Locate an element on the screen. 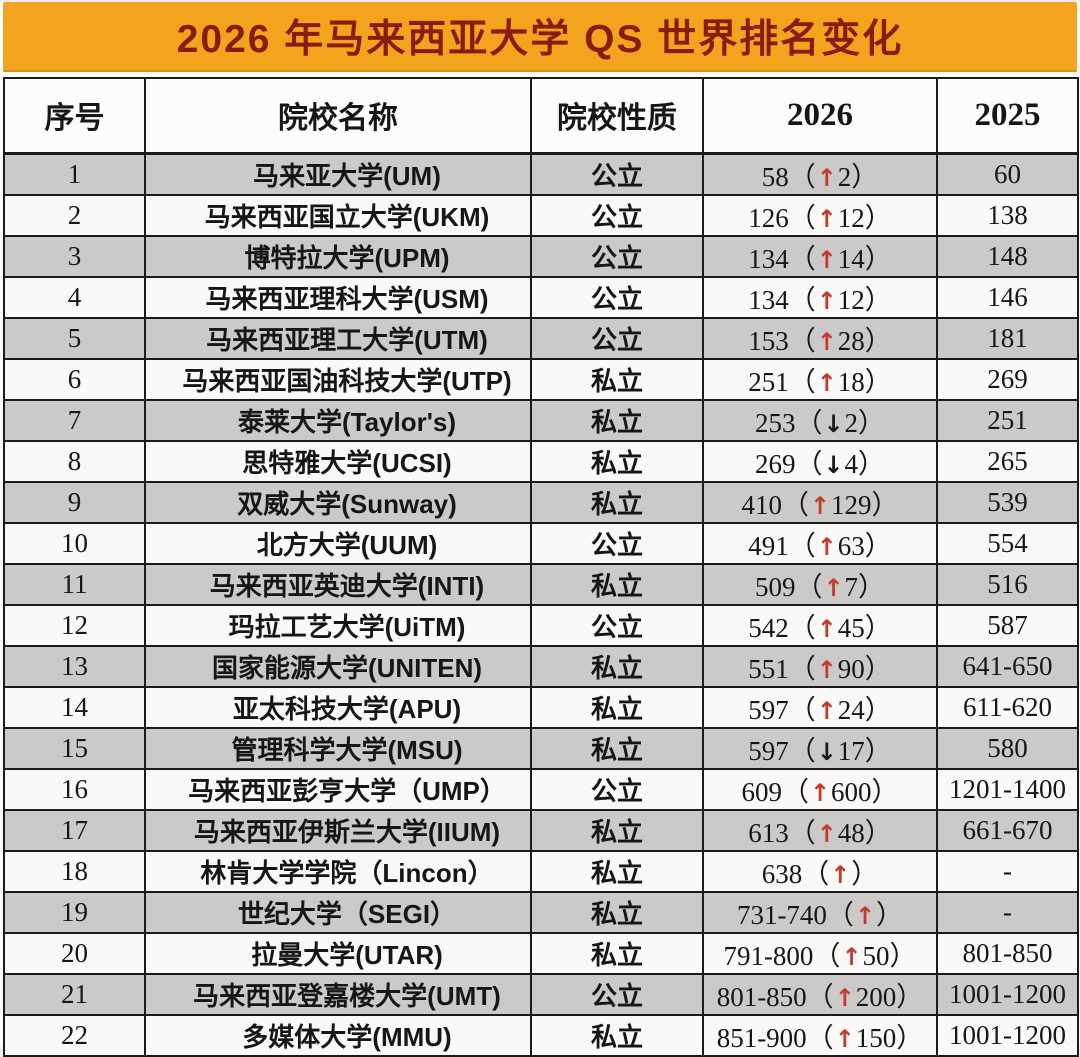  table-row: 14 亚太科技大学(APU) 私立 597（↑24） 611-620 is located at coordinates (541, 707).